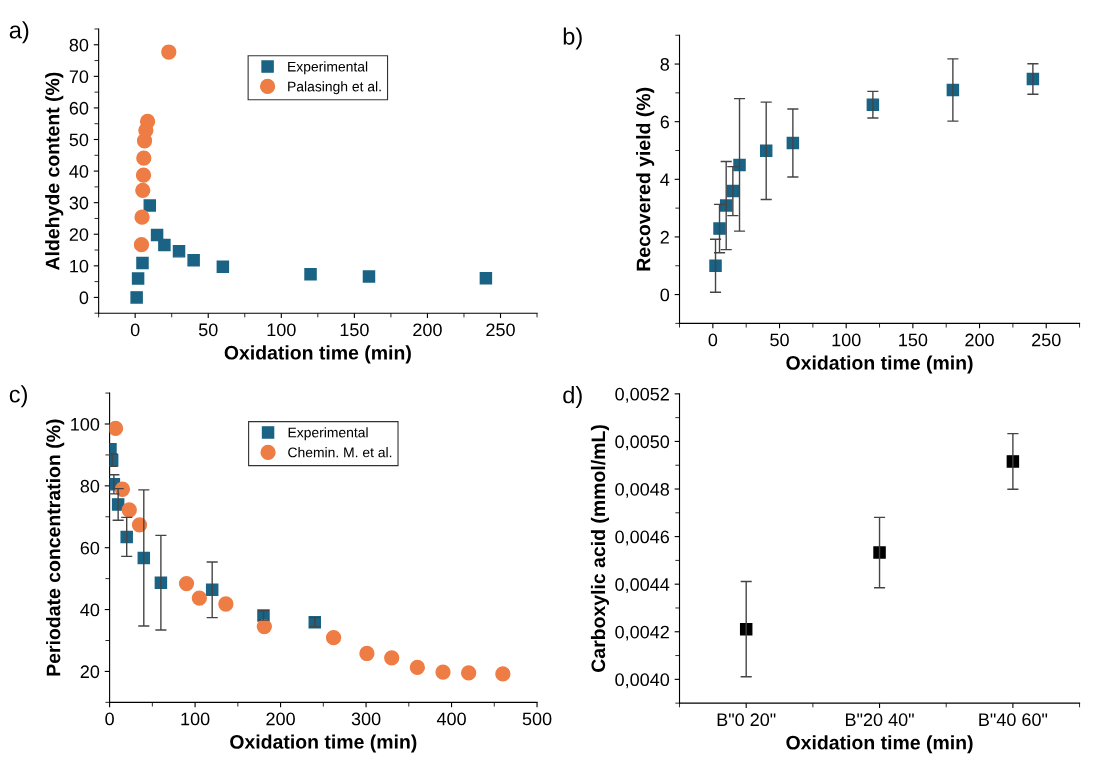 The width and height of the screenshot is (1096, 783). Describe the element at coordinates (642, 490) in the screenshot. I see `y-tick-label: 0,0048` at that location.